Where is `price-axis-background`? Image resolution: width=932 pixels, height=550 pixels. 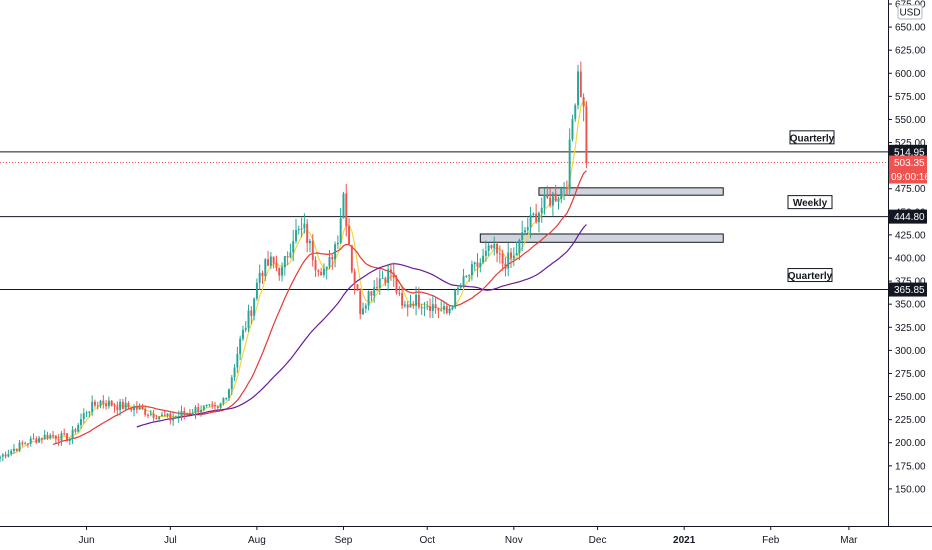 price-axis-background is located at coordinates (910, 263).